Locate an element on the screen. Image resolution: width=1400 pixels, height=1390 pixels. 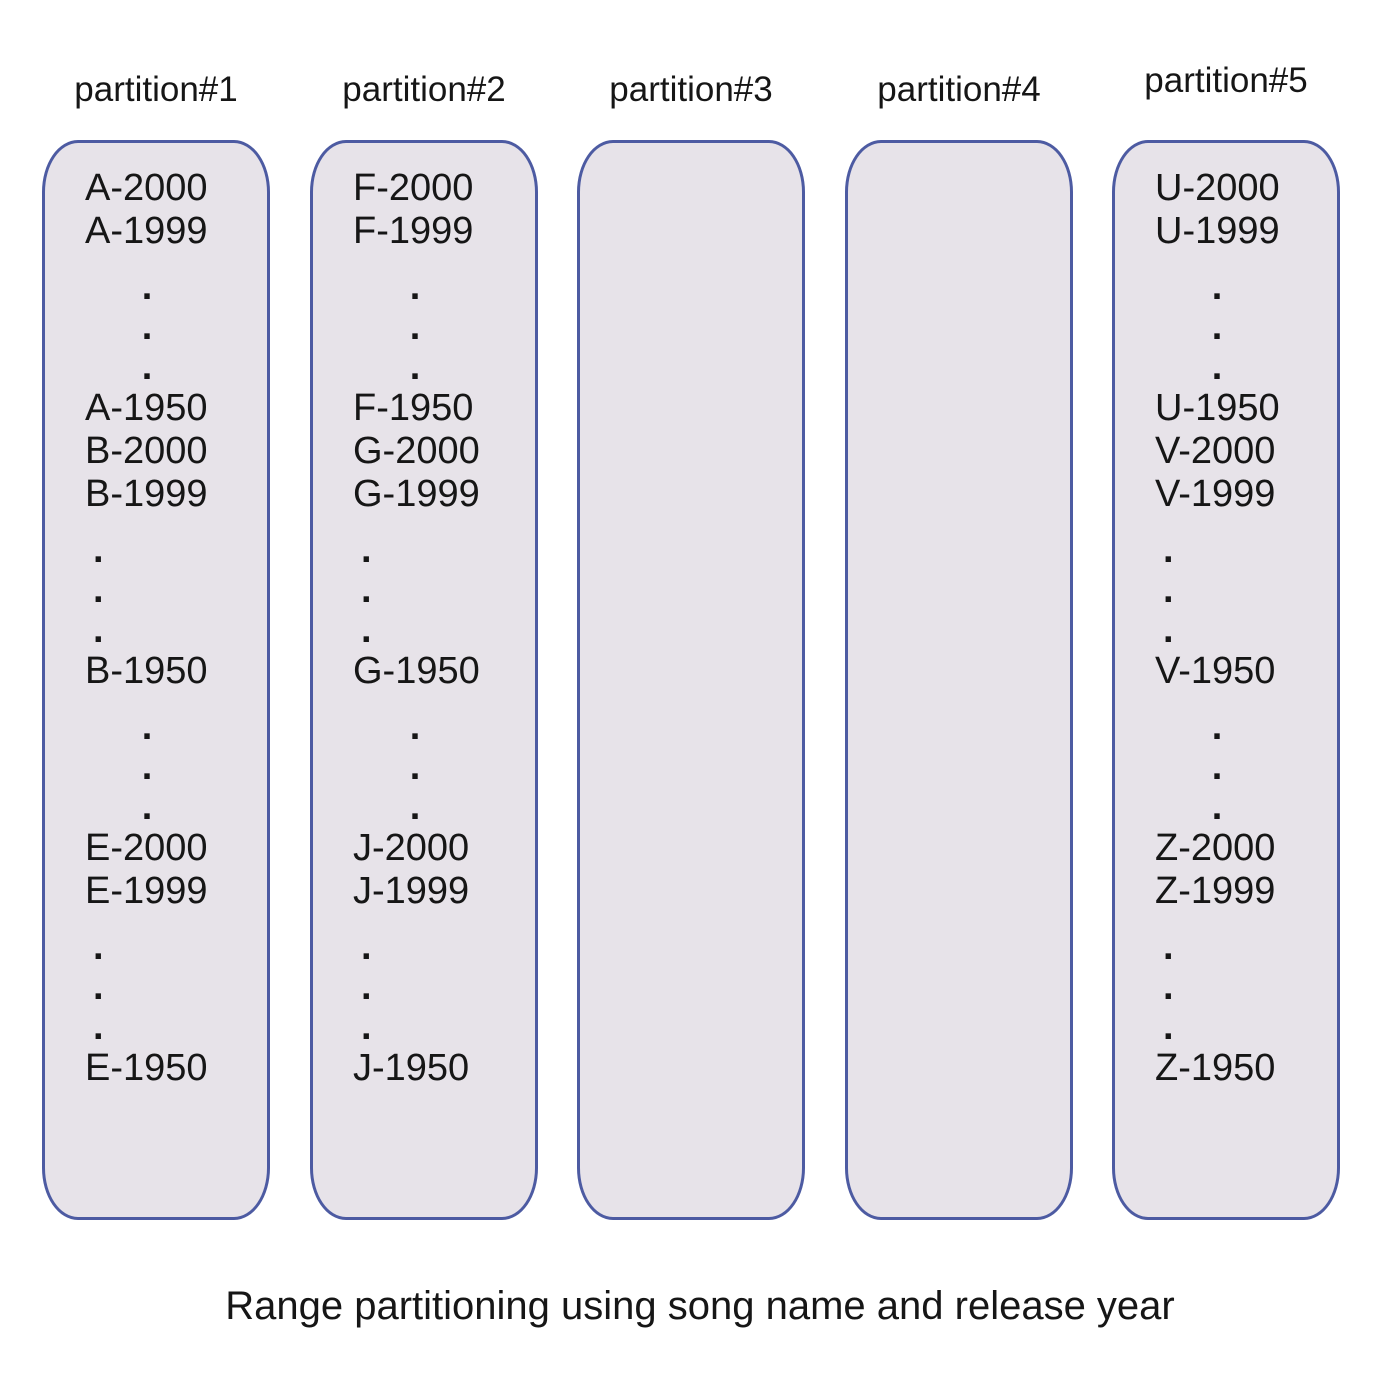
partition-entry: Z-2000 is located at coordinates (1215, 848).